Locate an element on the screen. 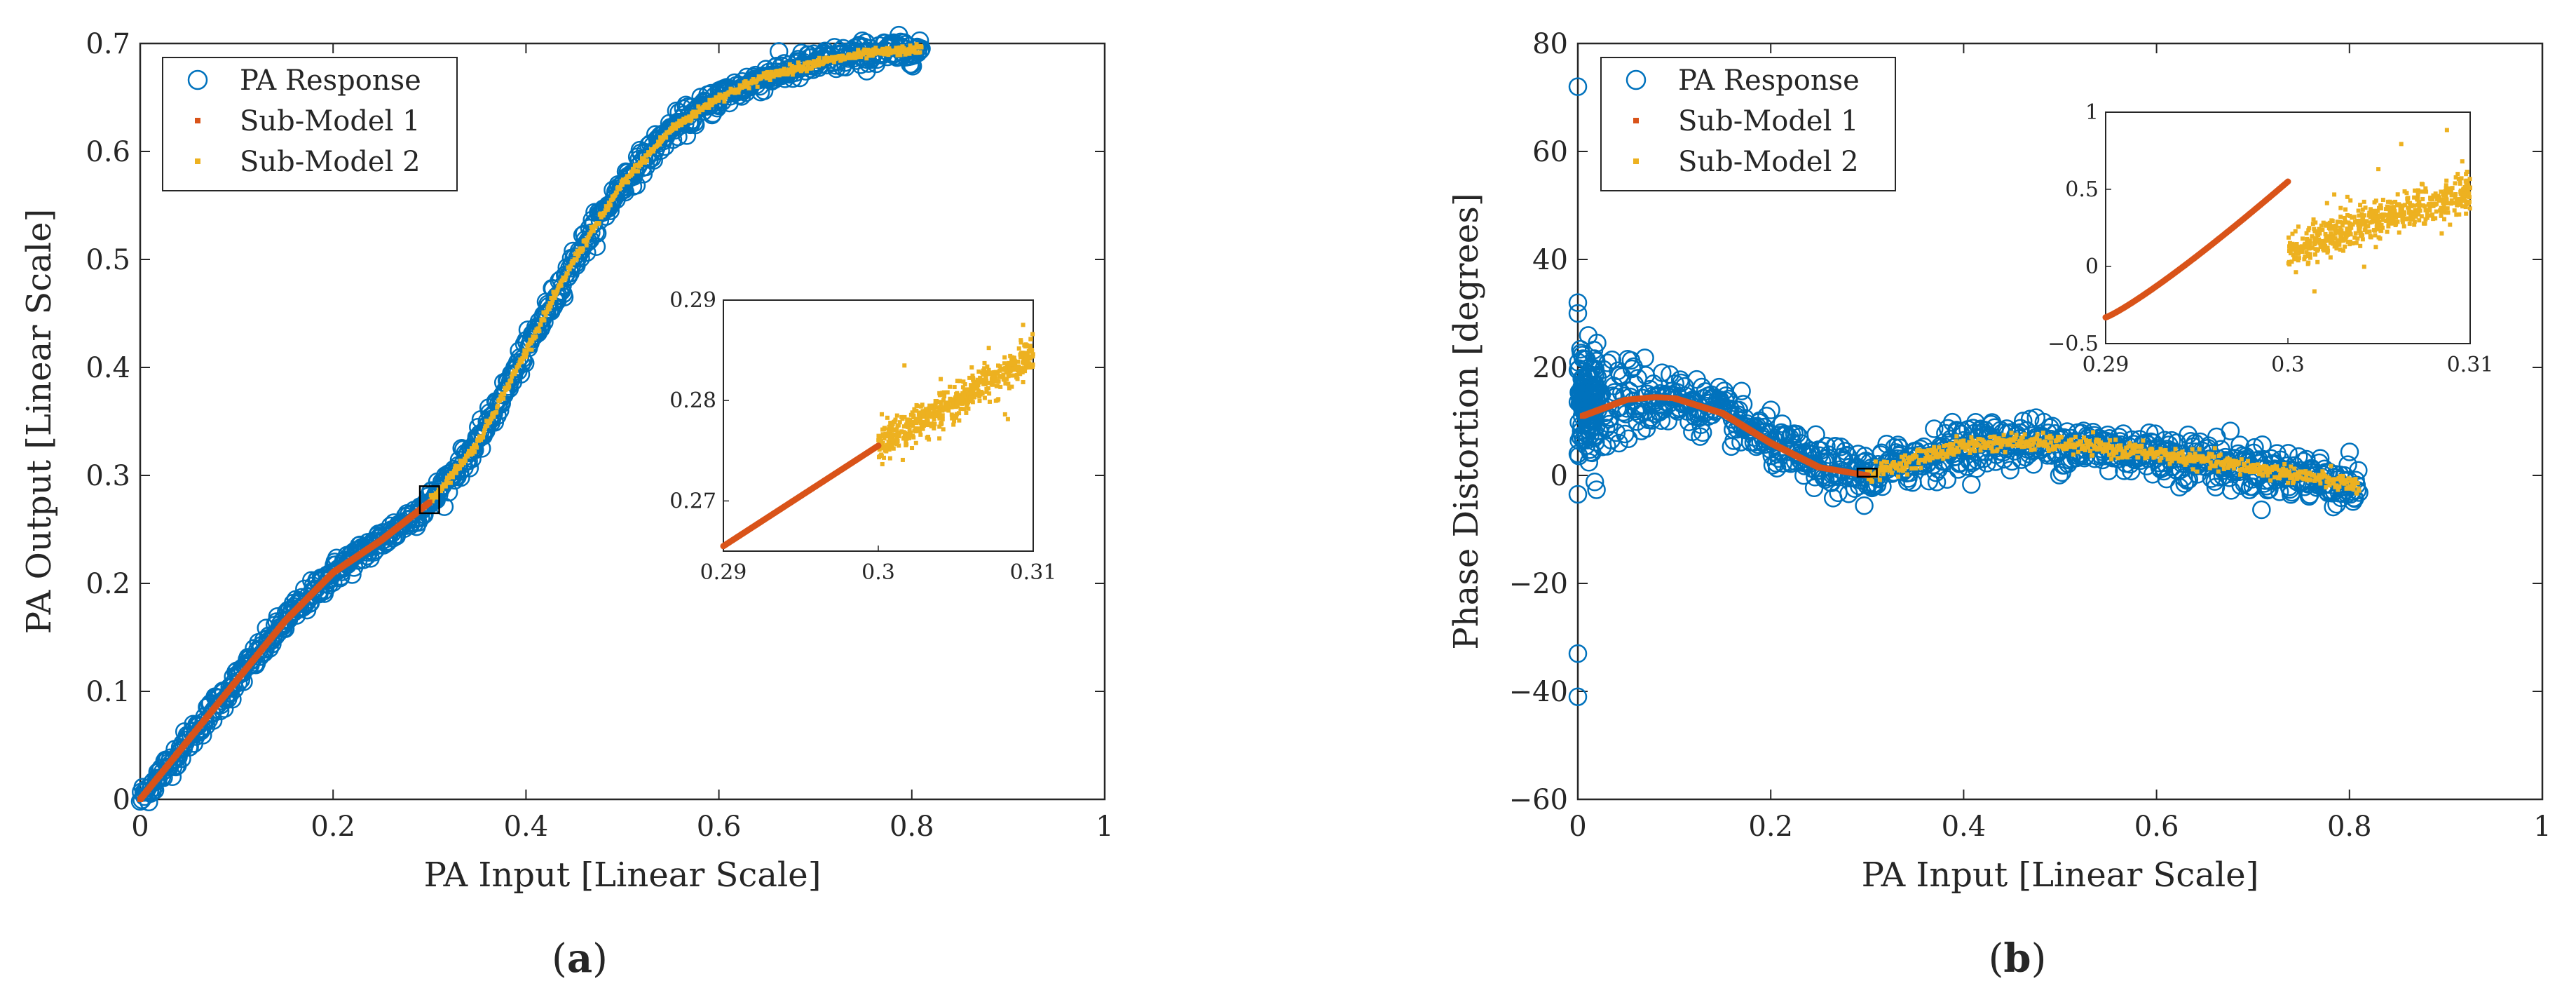  legend-box is located at coordinates (1748, 124).